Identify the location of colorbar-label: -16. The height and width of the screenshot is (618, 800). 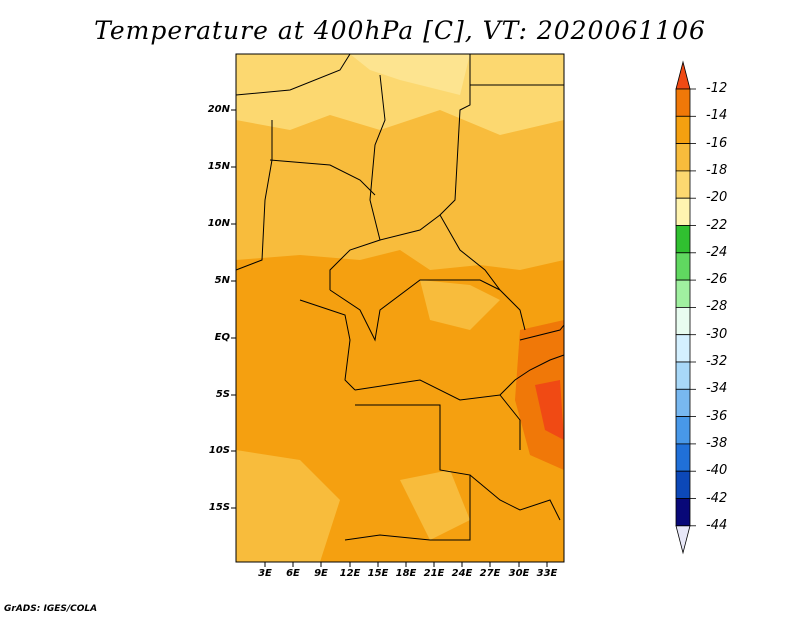
(717, 143).